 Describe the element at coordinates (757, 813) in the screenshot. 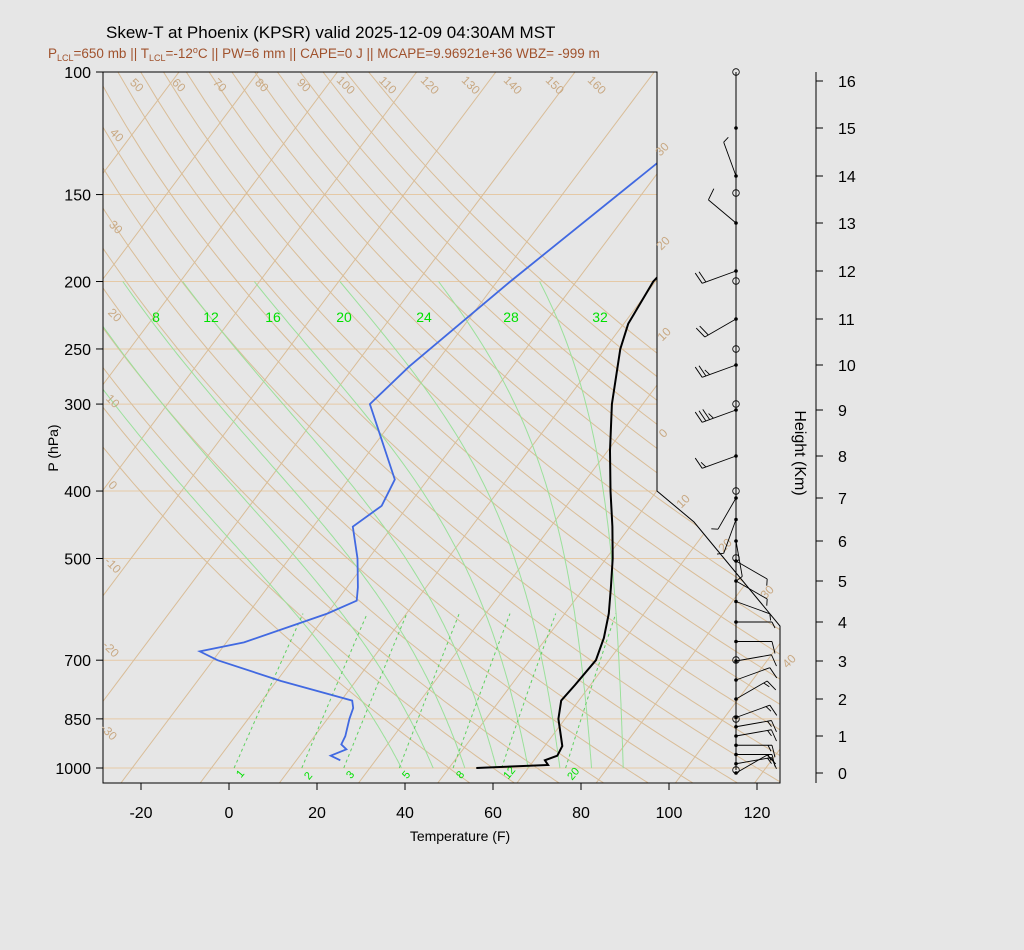

I see `x-tick-label: 120` at that location.